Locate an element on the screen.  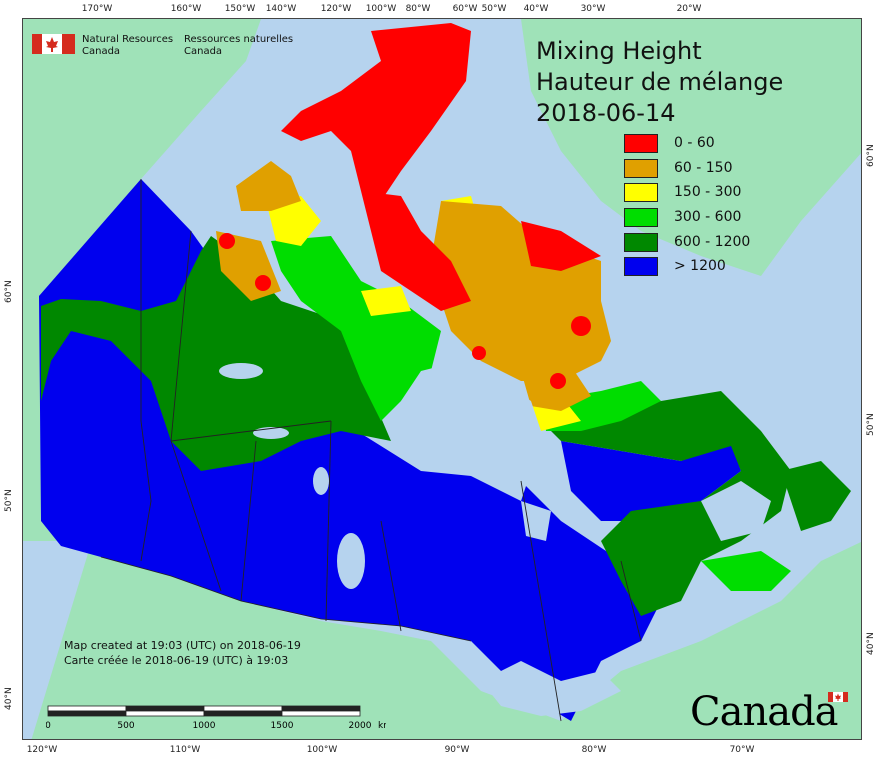
lon-label: 20°W is located at coordinates (689, 9).